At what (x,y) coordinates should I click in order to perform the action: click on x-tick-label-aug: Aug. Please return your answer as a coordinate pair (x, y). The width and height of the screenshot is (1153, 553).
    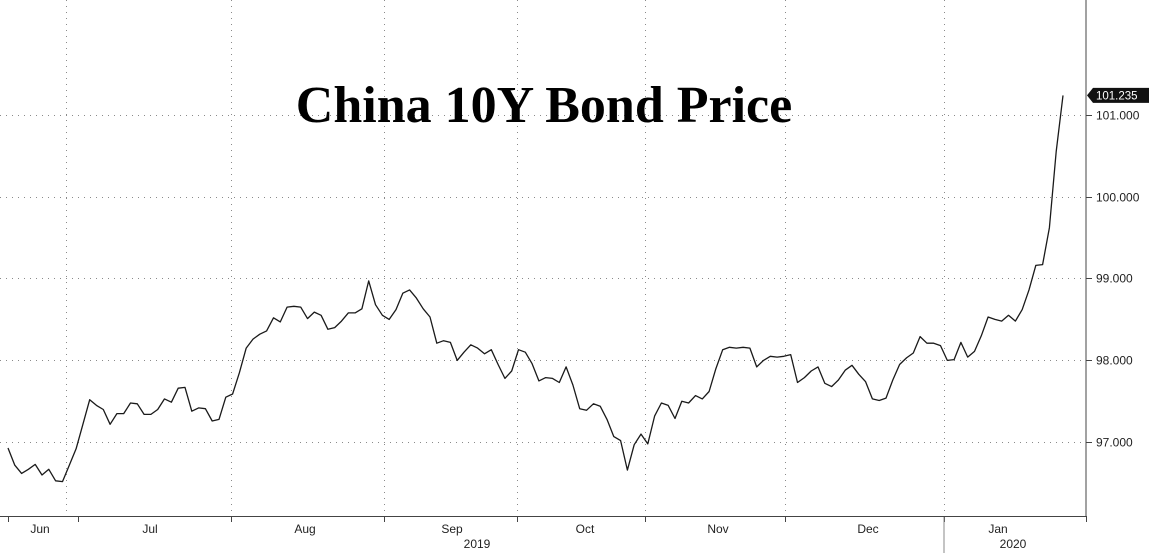
    Looking at the image, I should click on (304, 529).